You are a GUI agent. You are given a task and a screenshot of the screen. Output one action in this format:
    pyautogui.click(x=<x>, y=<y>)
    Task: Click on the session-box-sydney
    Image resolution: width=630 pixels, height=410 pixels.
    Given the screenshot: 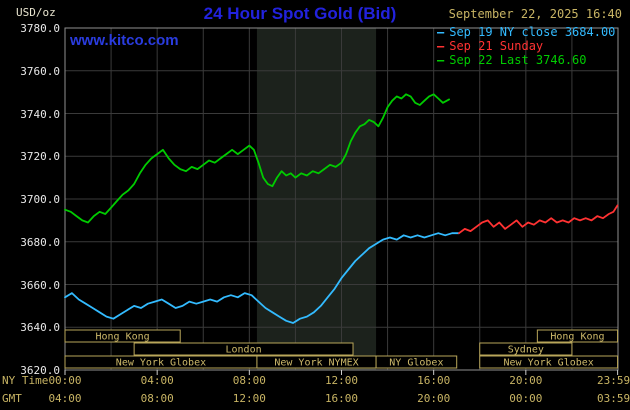 What is the action you would take?
    pyautogui.click(x=526, y=349)
    